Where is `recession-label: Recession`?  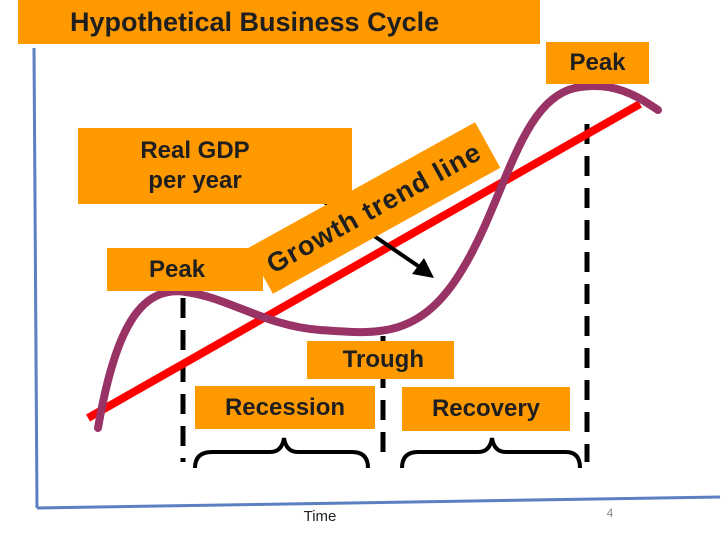 recession-label: Recession is located at coordinates (285, 407).